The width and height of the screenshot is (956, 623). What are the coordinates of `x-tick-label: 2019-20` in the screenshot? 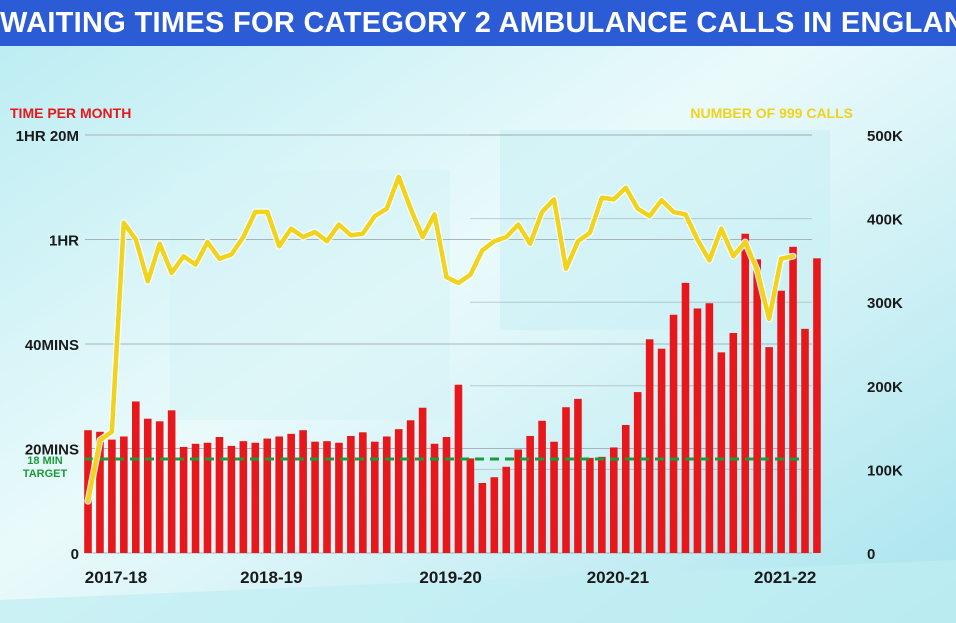 It's located at (450, 577).